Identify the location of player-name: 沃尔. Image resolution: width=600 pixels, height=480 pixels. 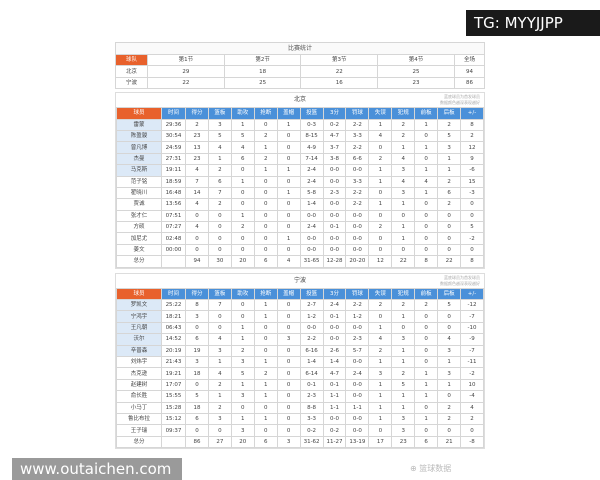
(139, 339).